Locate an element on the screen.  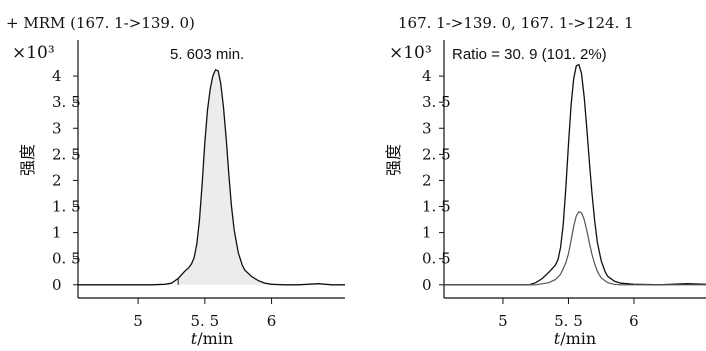
integrated-peak-area is located at coordinates (221, 177).